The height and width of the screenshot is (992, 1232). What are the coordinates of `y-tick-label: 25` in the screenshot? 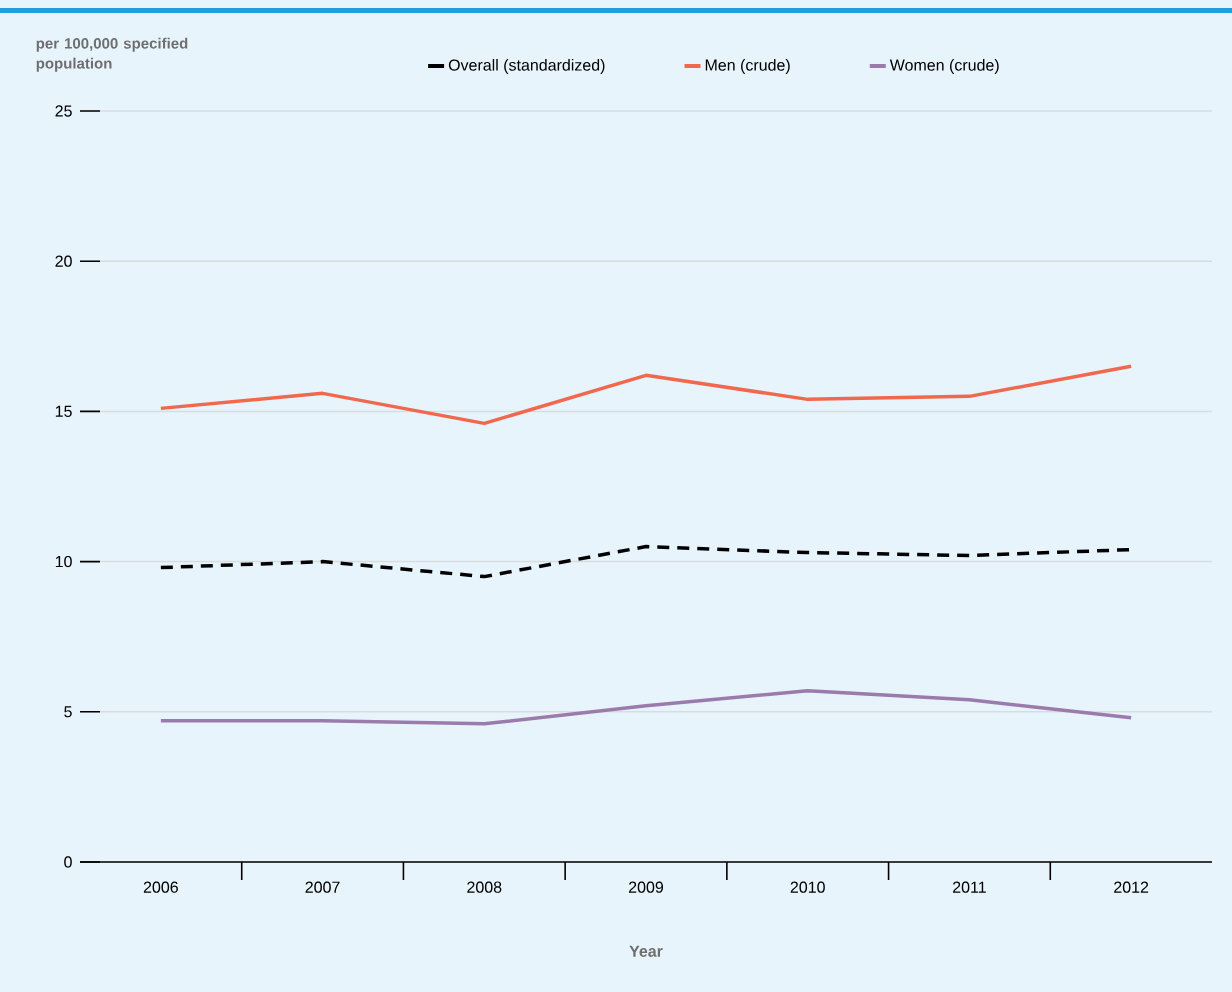 It's located at (63, 111).